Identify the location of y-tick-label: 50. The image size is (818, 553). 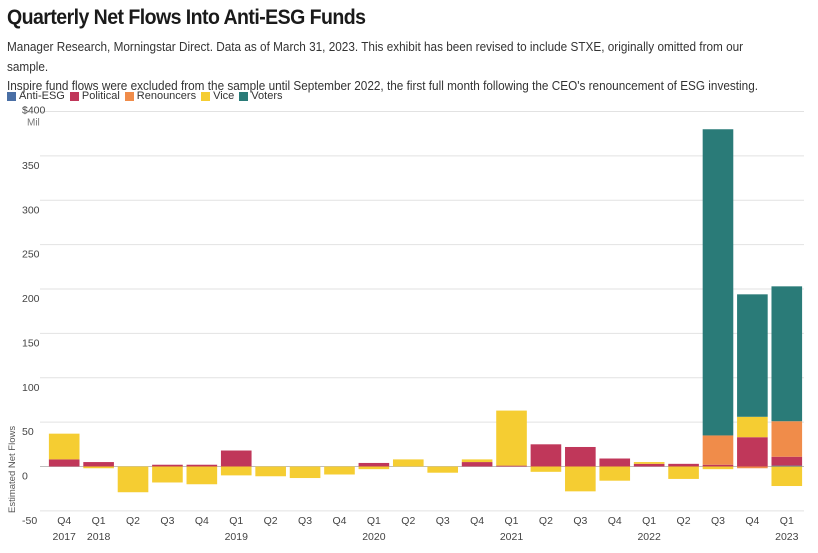
(28, 432).